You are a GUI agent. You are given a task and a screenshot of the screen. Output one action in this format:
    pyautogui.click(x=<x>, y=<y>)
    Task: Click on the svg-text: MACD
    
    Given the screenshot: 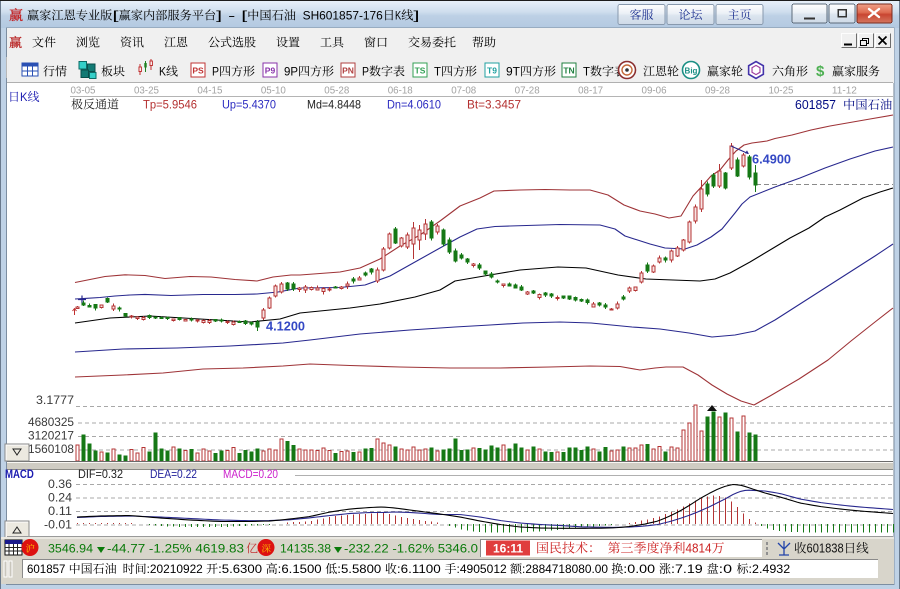 What is the action you would take?
    pyautogui.click(x=19, y=474)
    